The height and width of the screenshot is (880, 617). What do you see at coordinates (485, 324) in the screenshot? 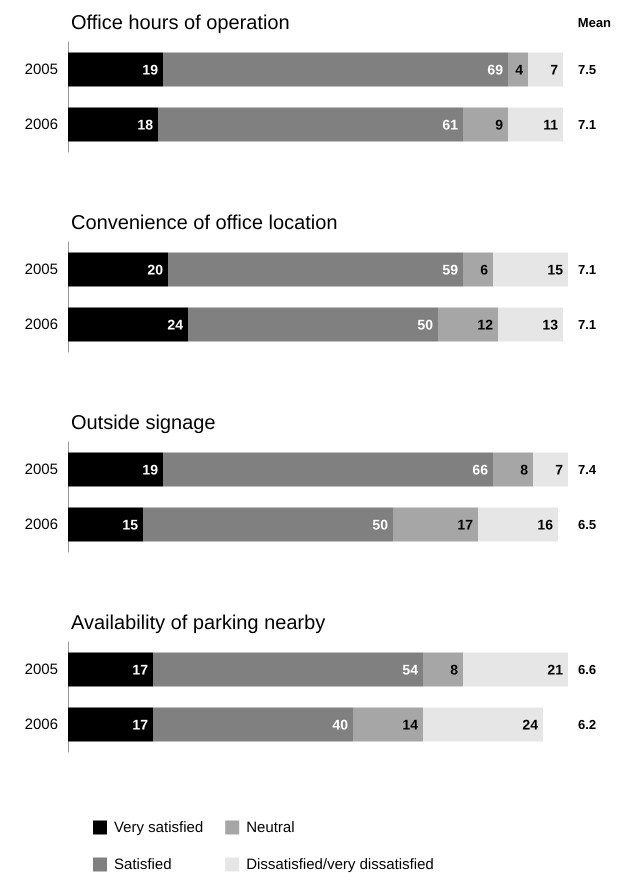
I see `data-label: 12` at bounding box center [485, 324].